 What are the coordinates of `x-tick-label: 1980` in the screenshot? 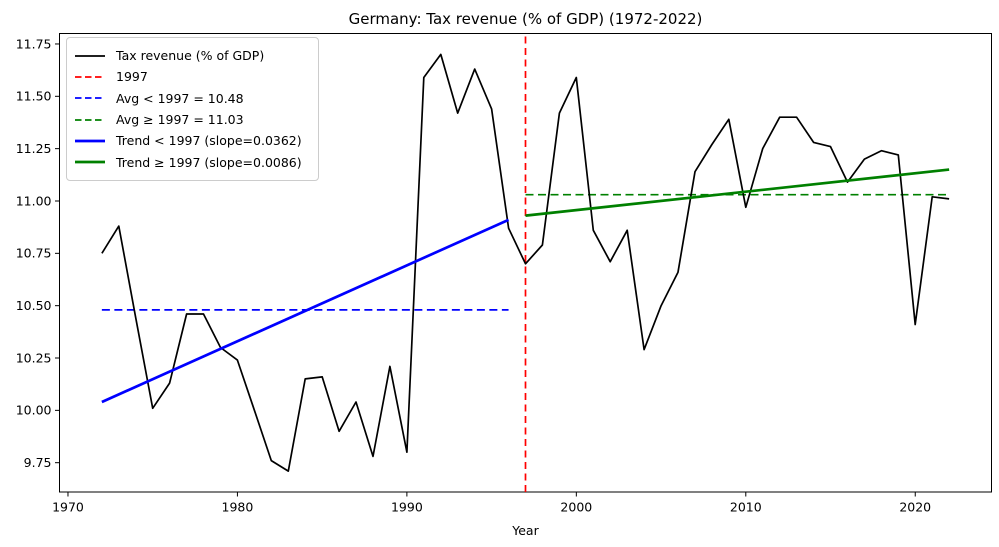 It's located at (238, 507).